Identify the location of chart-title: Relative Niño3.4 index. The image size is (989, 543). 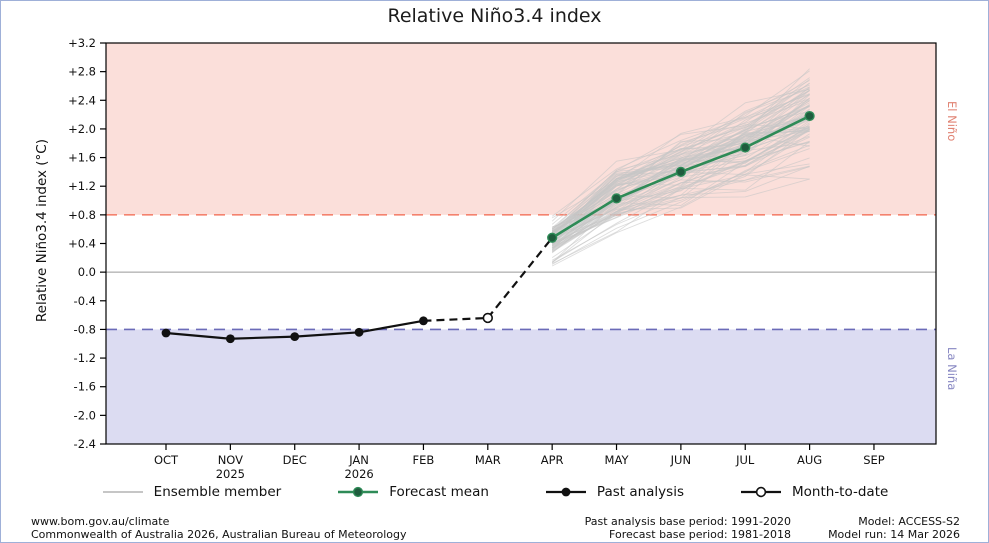
(494, 16).